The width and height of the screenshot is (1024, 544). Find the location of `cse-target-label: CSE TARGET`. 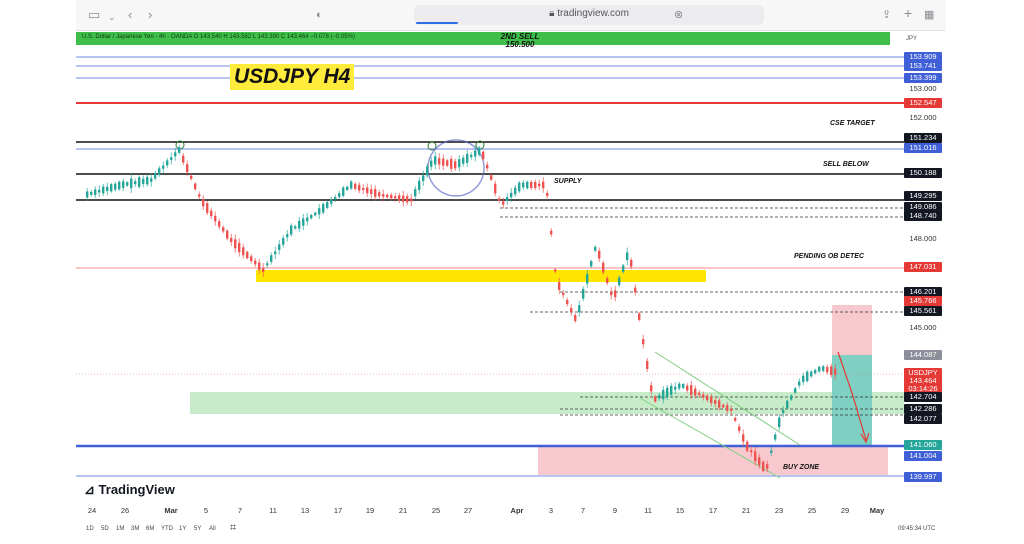

cse-target-label: CSE TARGET is located at coordinates (852, 123).